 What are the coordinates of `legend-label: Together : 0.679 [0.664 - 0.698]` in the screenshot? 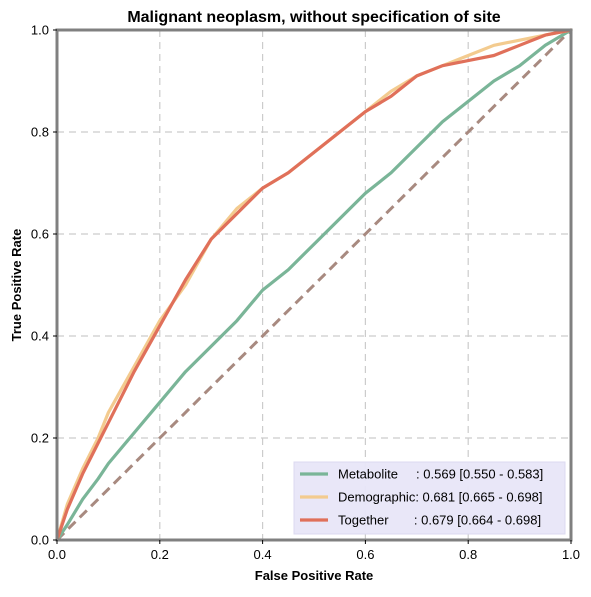 It's located at (439, 520).